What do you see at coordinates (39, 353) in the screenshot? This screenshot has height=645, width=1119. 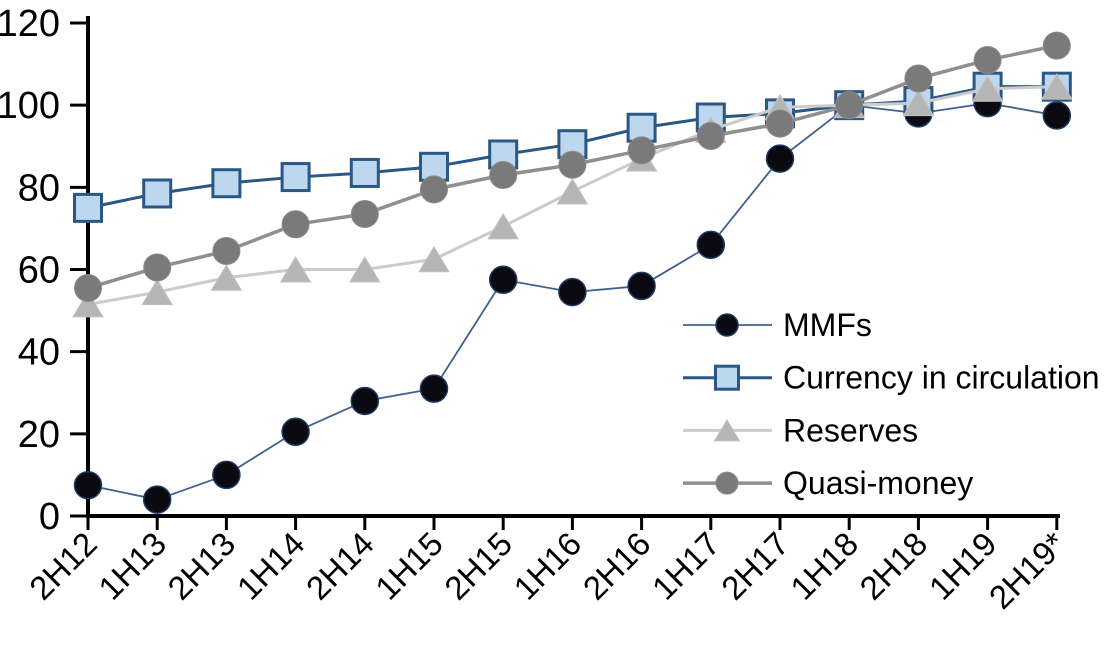 I see `y-tick-label-40: 40` at bounding box center [39, 353].